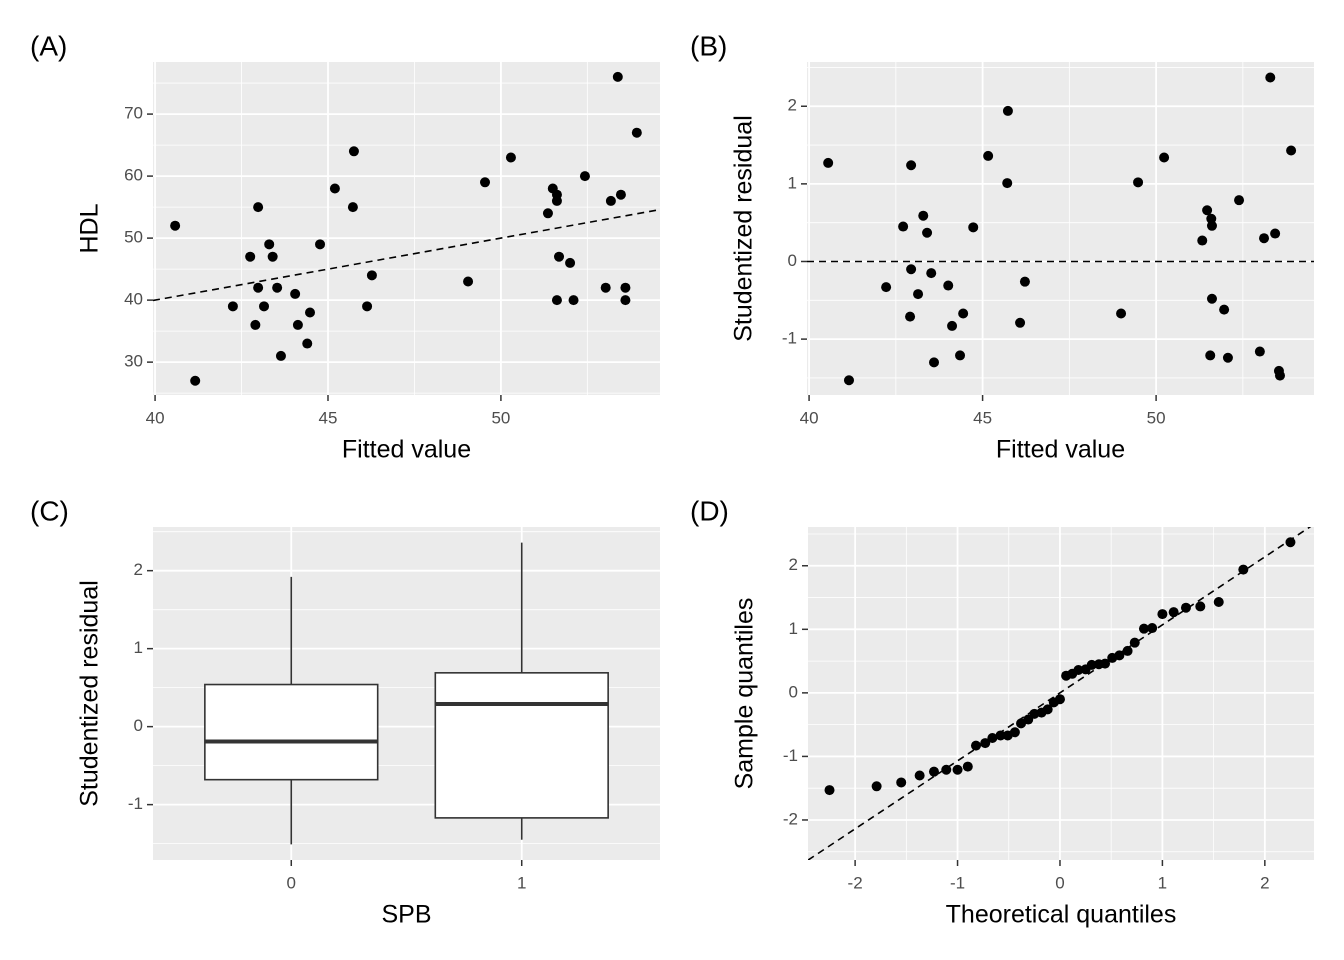 This screenshot has height=960, width=1344. What do you see at coordinates (1162, 882) in the screenshot?
I see `x-tick-label: 1` at bounding box center [1162, 882].